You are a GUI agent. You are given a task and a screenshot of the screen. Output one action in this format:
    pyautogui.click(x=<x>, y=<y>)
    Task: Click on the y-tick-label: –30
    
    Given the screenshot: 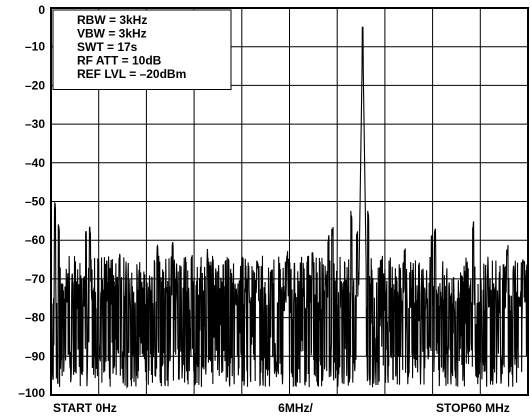 What is the action you would take?
    pyautogui.click(x=35, y=124)
    